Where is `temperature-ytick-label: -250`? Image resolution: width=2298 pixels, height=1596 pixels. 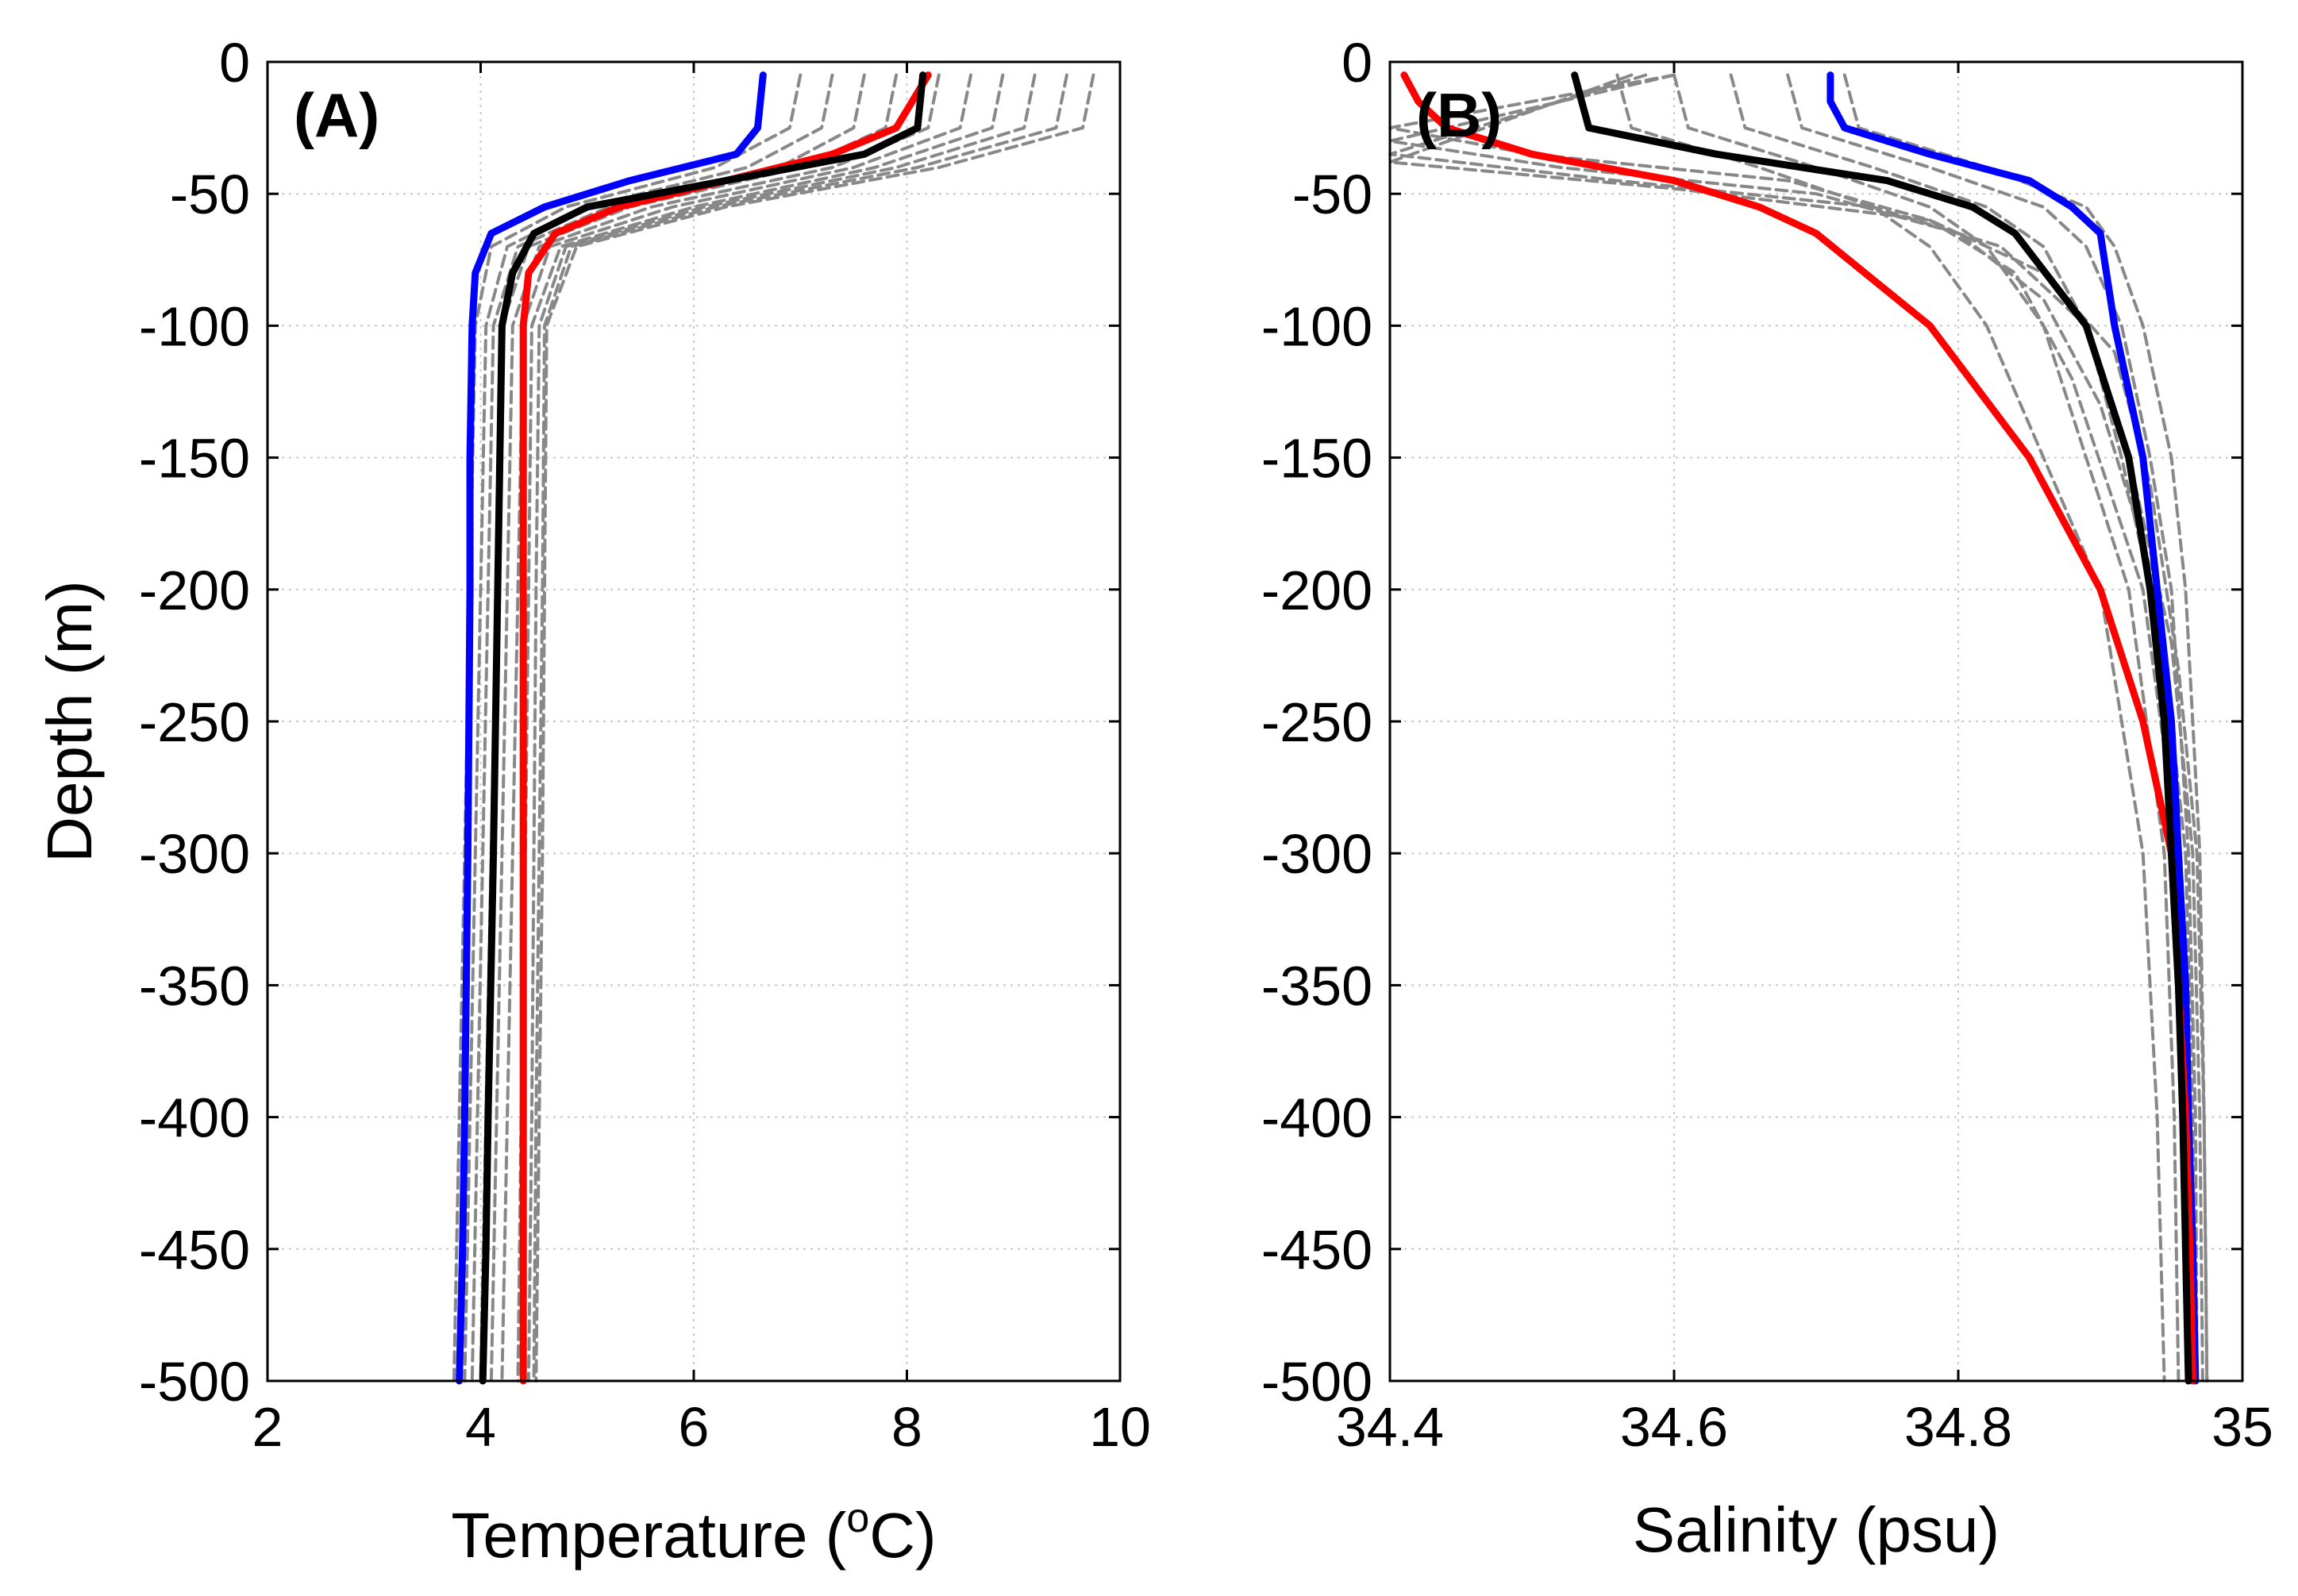 temperature-ytick-label: -250 is located at coordinates (194, 722).